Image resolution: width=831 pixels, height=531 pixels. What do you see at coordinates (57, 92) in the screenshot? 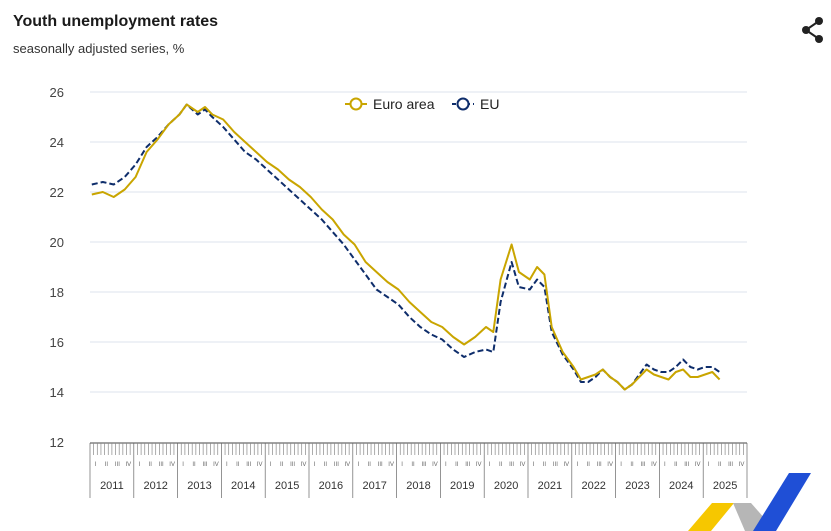
I see `y-tick-label: 26` at bounding box center [57, 92].